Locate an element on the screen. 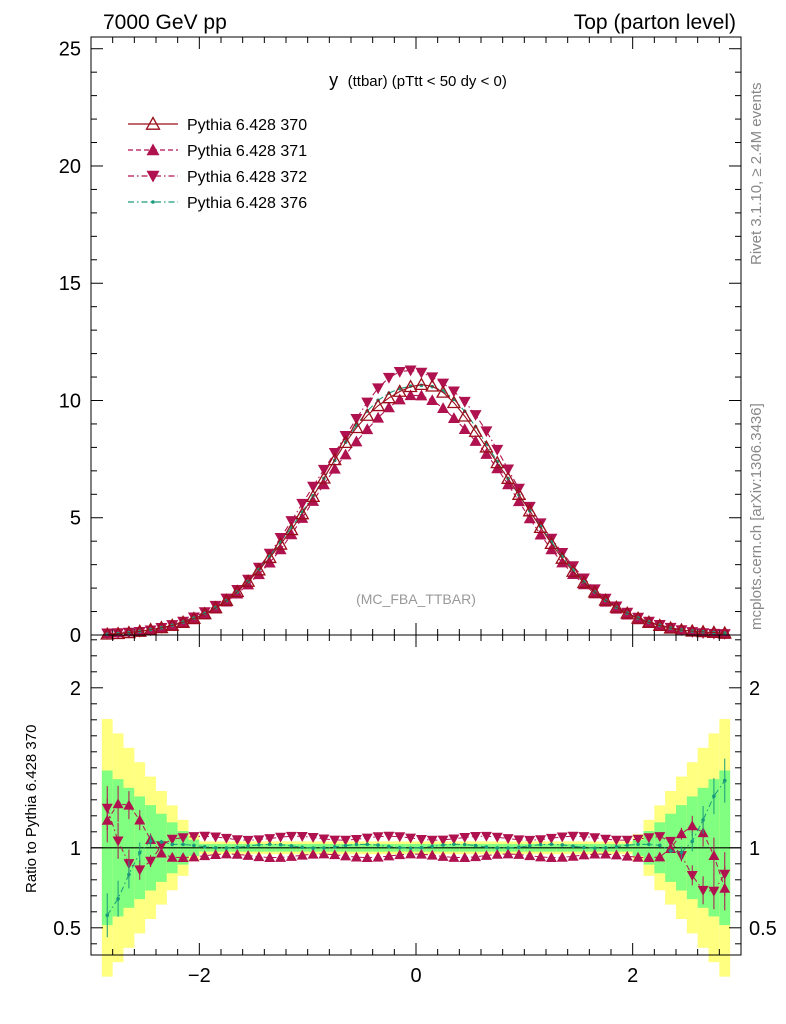 This screenshot has height=1024, width=786. ratio-tick-label: 0.5 is located at coordinates (67, 929).